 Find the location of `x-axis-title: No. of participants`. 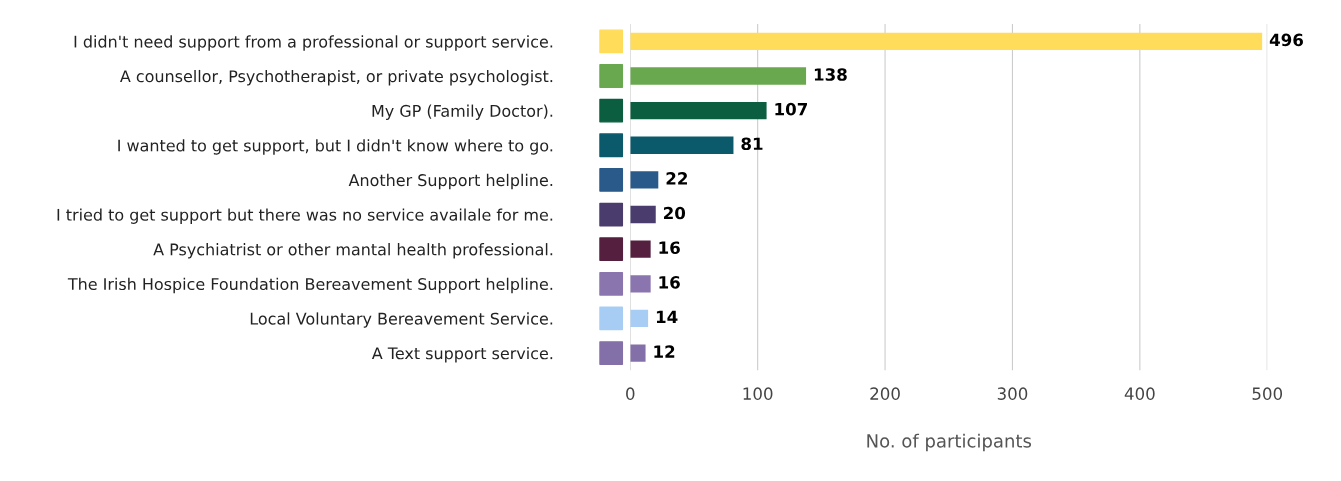

x-axis-title: No. of participants is located at coordinates (949, 442).